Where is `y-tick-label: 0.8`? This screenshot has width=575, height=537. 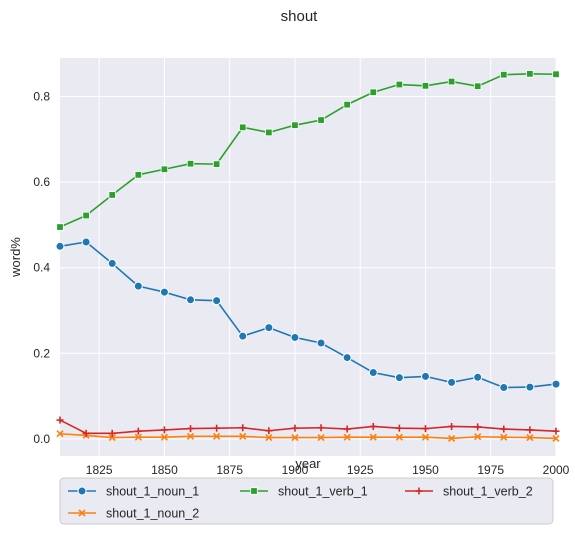 y-tick-label: 0.8 is located at coordinates (41, 97).